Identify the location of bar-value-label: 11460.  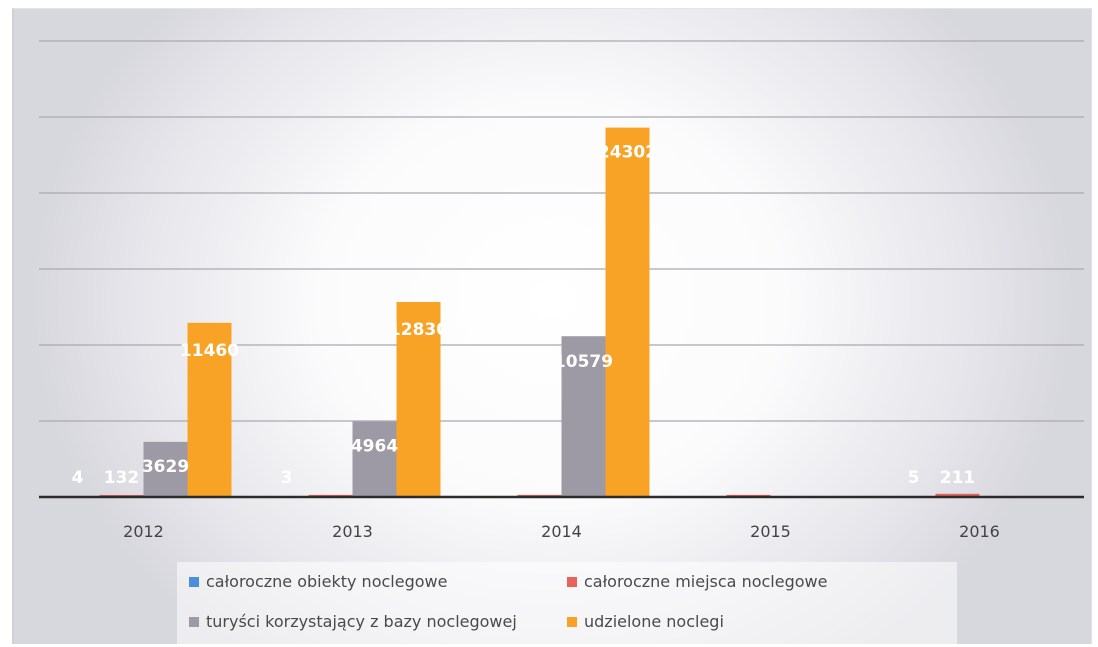
(209, 351).